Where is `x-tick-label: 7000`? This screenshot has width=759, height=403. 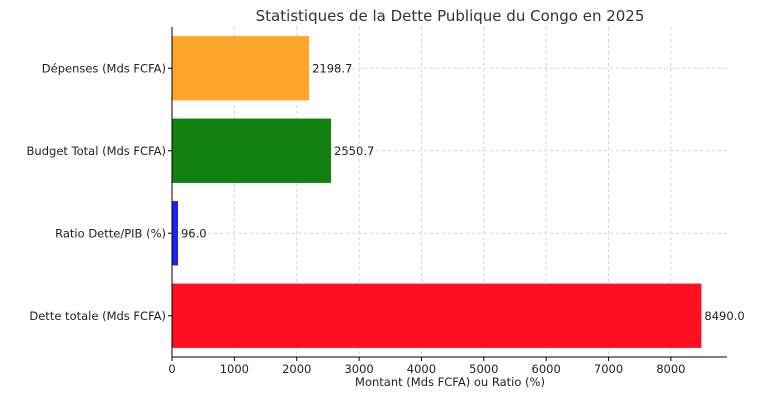 x-tick-label: 7000 is located at coordinates (608, 369).